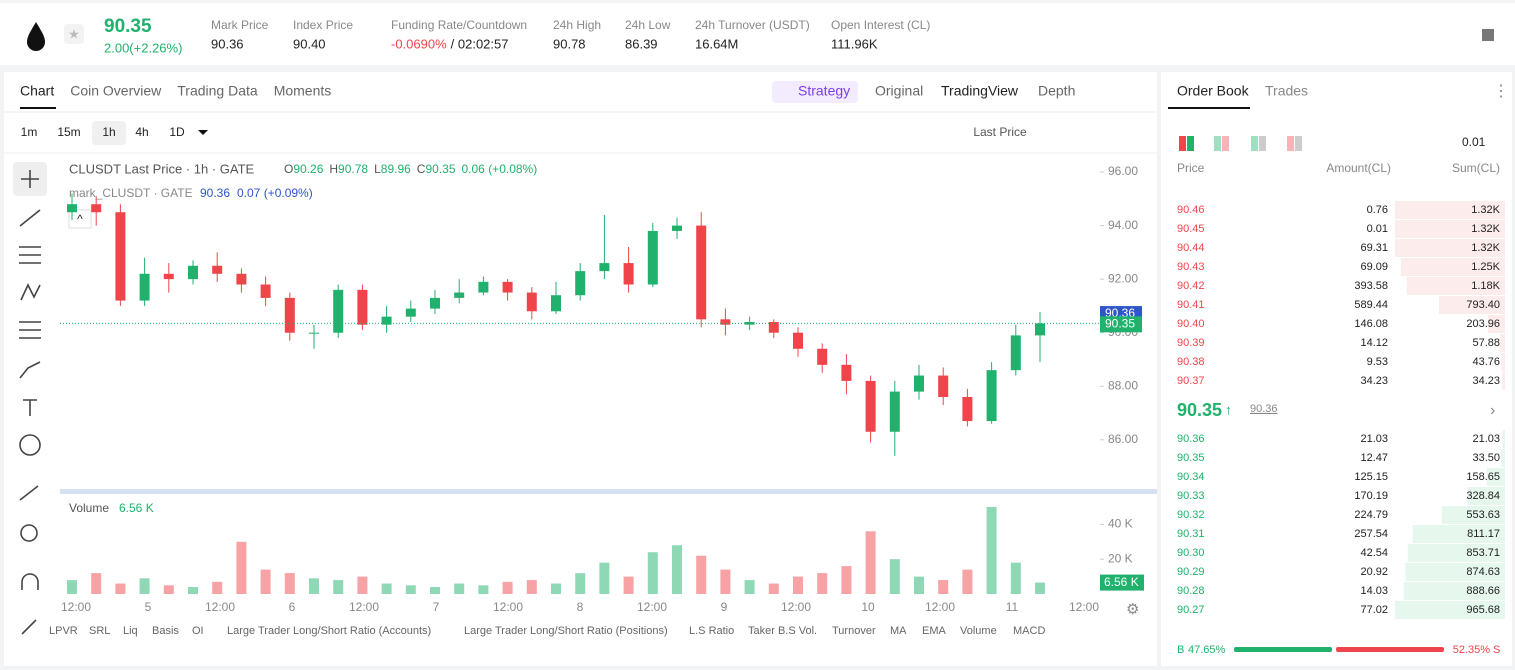  I want to click on stat-label: Index Price, so click(323, 25).